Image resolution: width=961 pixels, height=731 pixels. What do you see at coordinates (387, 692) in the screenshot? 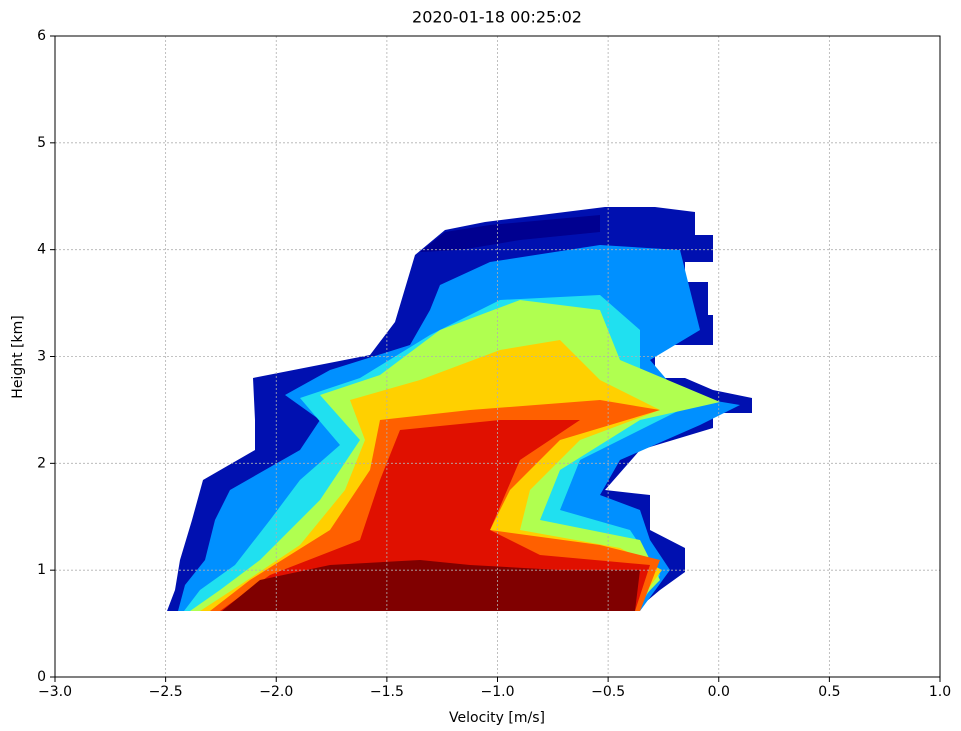
I see `x-tick-label: −1.5` at bounding box center [387, 692].